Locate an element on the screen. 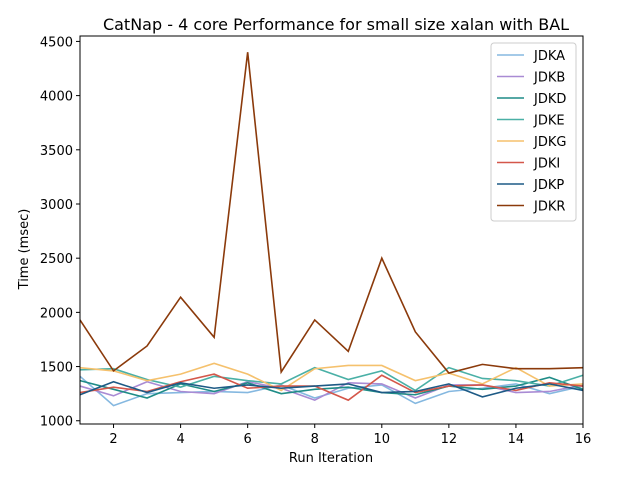 The height and width of the screenshot is (480, 640). y-tick-label: 3000 is located at coordinates (56, 205).